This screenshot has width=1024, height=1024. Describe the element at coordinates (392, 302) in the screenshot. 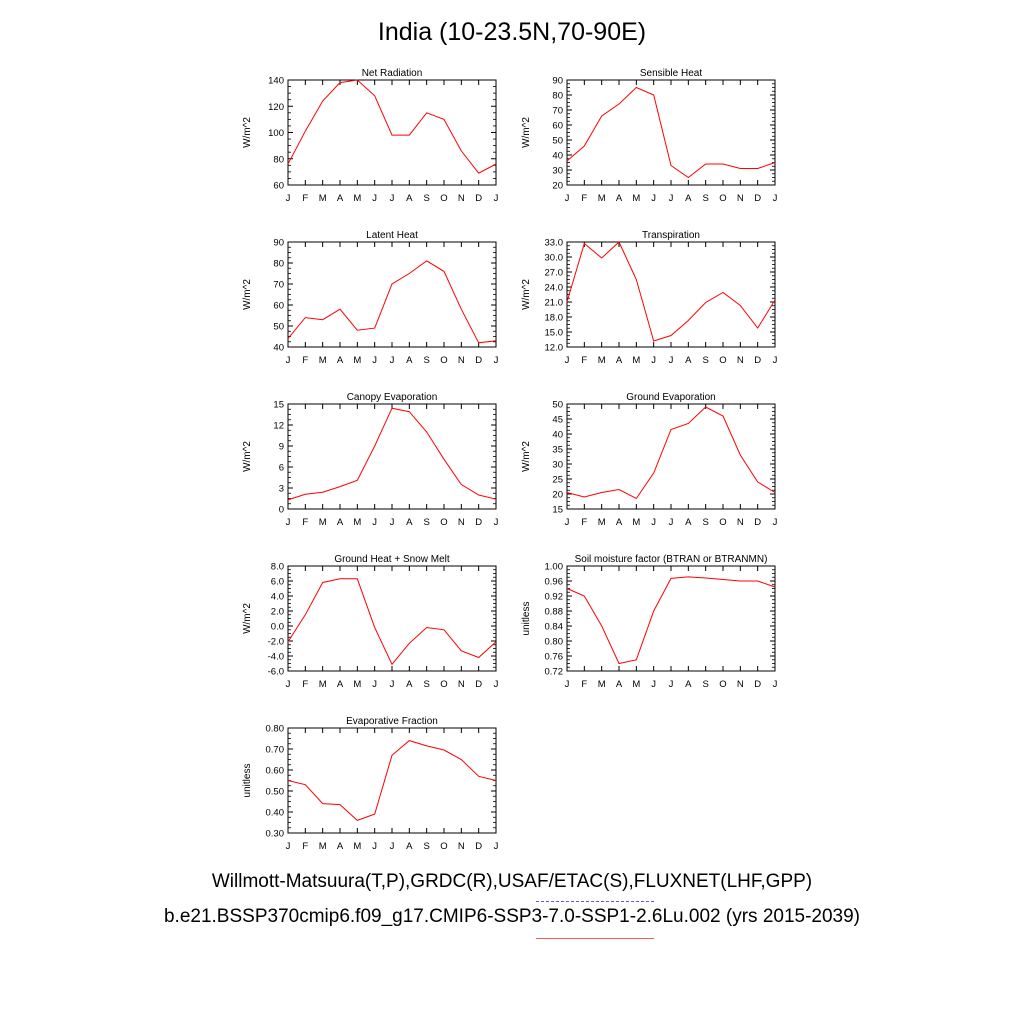

I see `series-line` at that location.